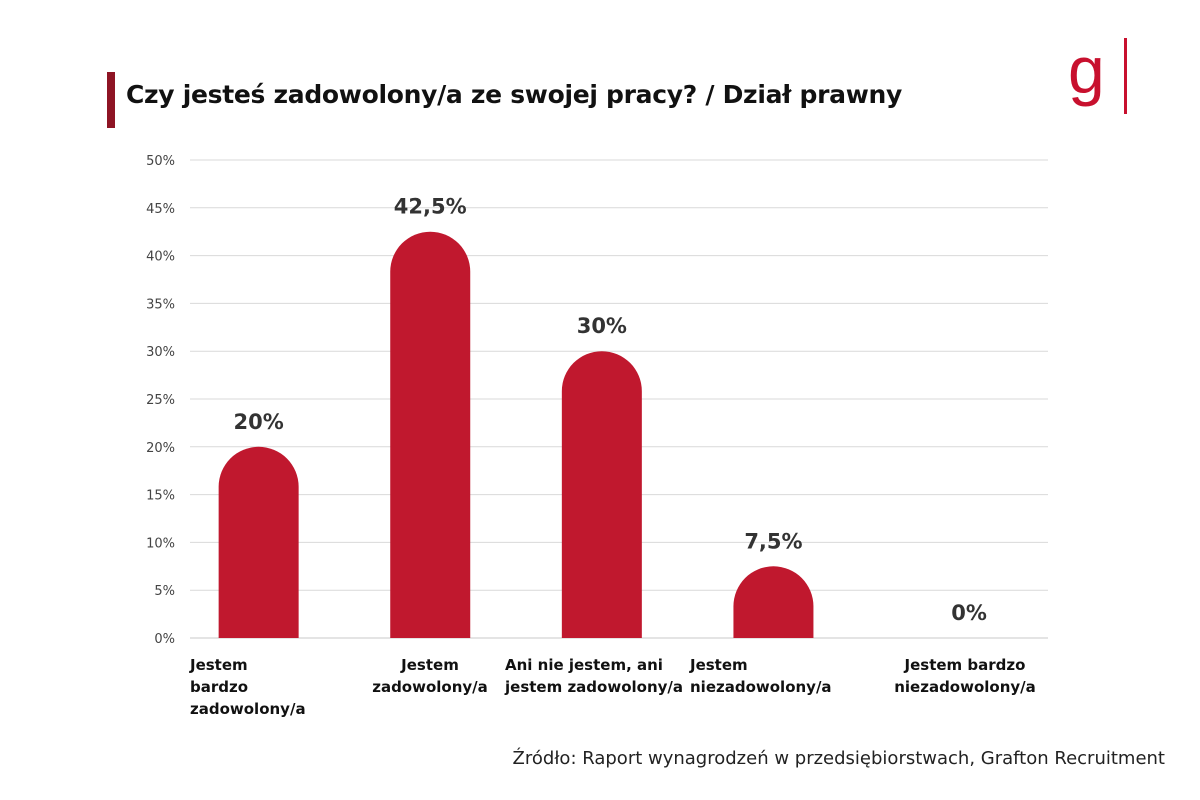  Describe the element at coordinates (219, 687) in the screenshot. I see `x-category-label-line: bardzo` at that location.